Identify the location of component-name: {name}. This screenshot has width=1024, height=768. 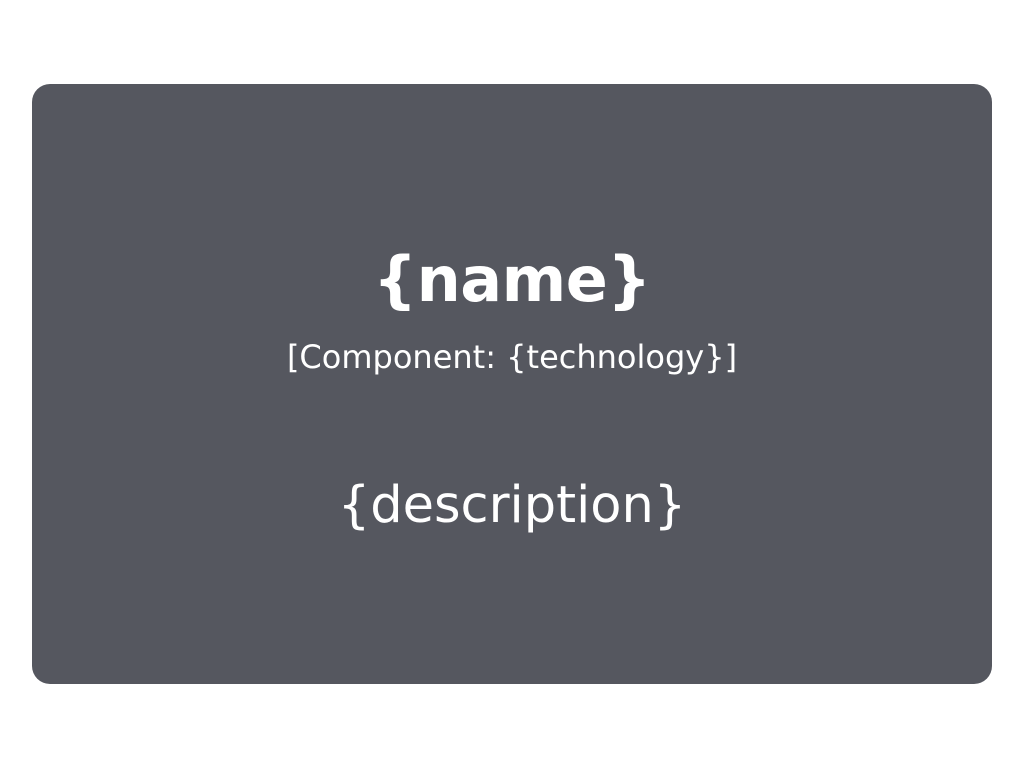
(512, 279).